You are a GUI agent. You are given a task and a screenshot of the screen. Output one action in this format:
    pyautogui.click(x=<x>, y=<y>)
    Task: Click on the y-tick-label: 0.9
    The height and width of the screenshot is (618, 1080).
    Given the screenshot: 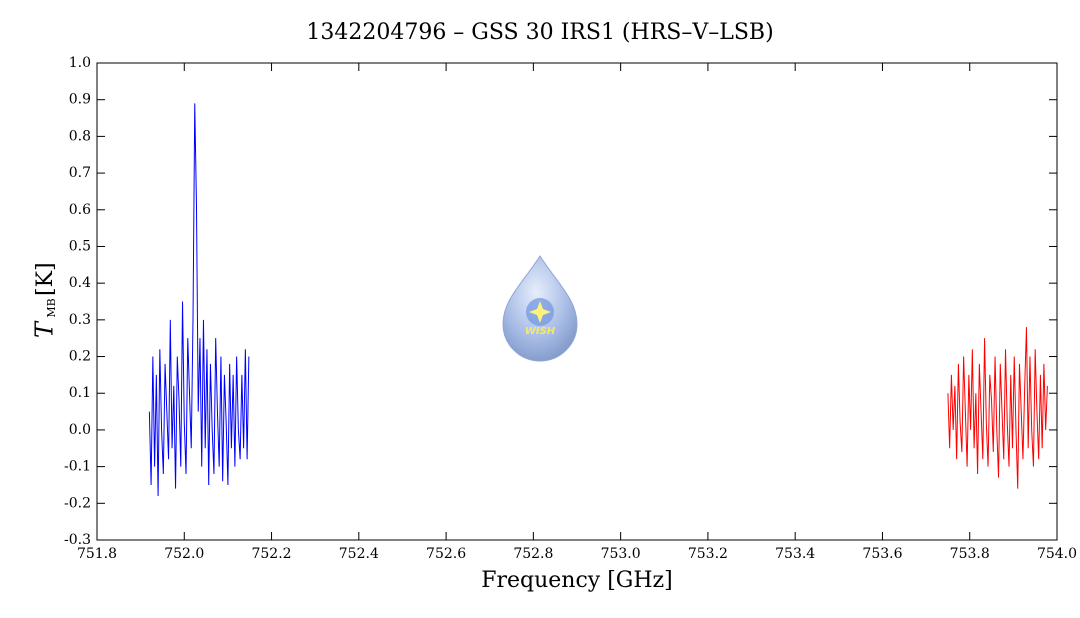 What is the action you would take?
    pyautogui.click(x=80, y=100)
    